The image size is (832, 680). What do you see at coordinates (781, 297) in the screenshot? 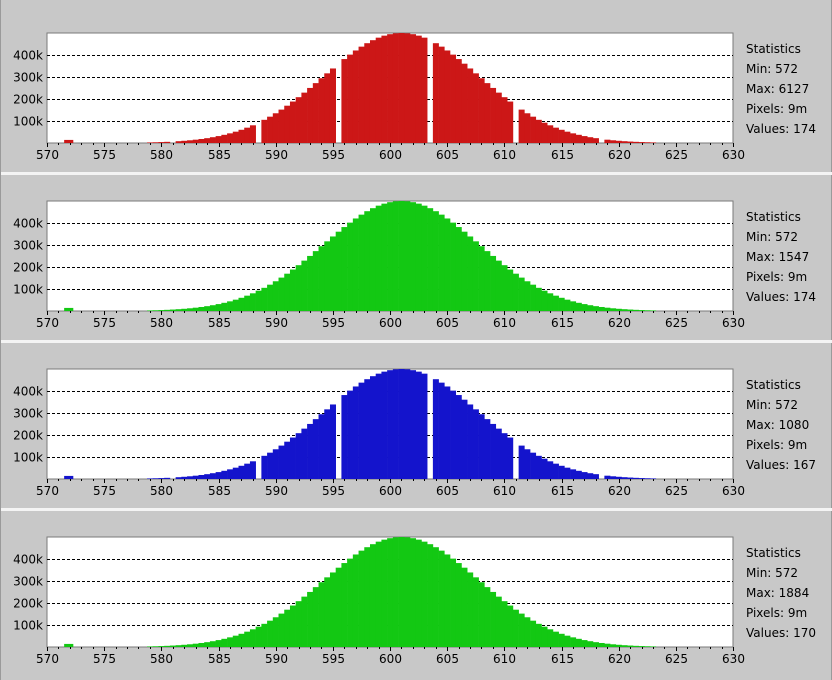
I see `statistics-values: Values: 174` at bounding box center [781, 297].